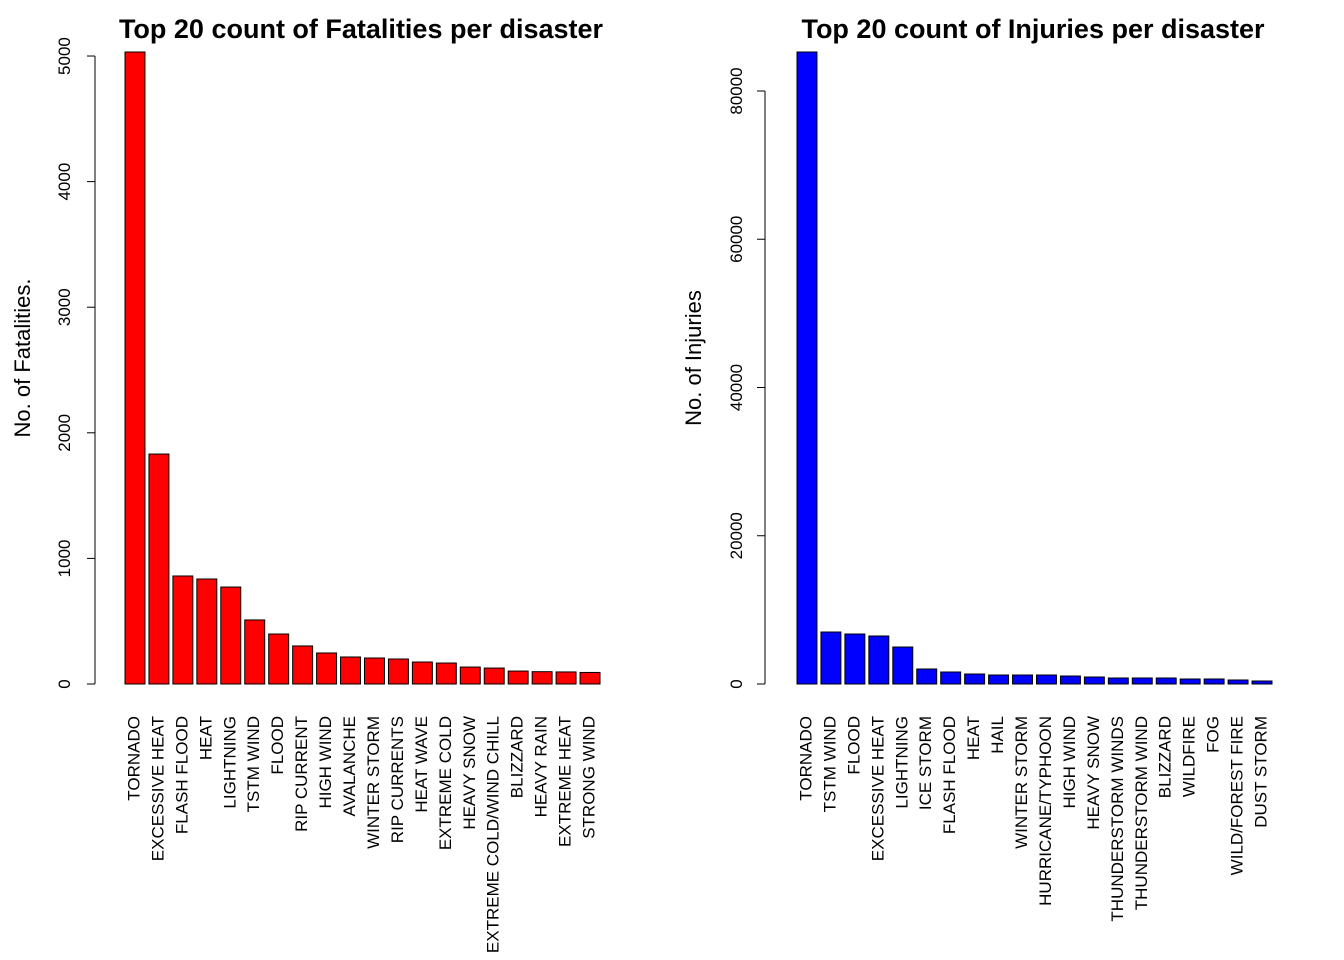 This screenshot has width=1344, height=960. Describe the element at coordinates (1117, 819) in the screenshot. I see `x-tick-label: THUNDERSTORM WINDS` at that location.